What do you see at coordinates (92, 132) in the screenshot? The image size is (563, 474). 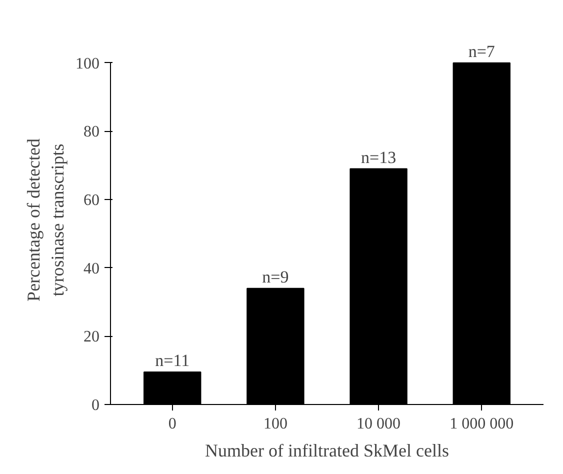 I see `y-tick-label: 80` at bounding box center [92, 132].